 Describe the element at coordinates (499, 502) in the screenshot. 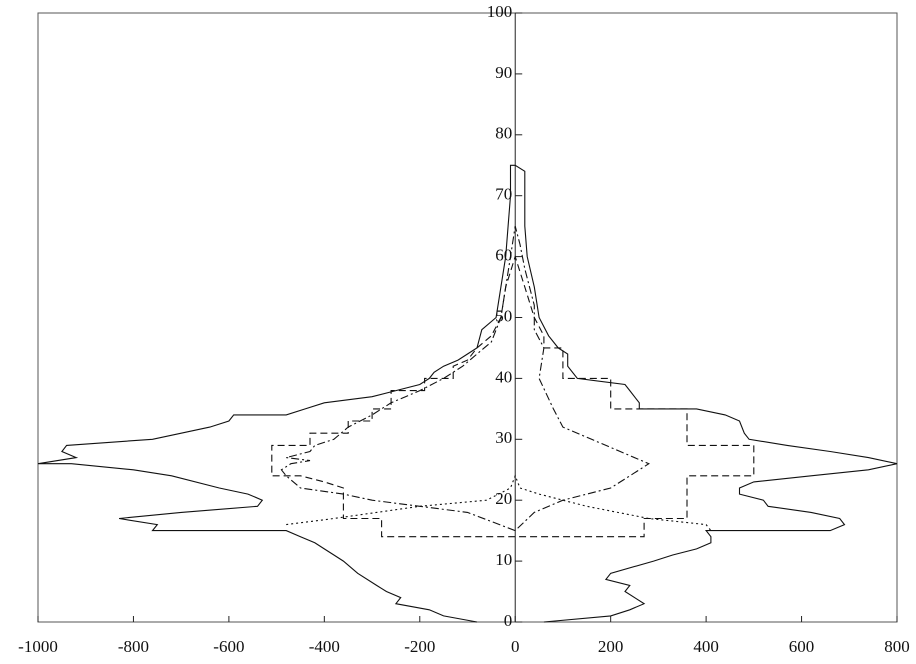

I see `series-line` at that location.